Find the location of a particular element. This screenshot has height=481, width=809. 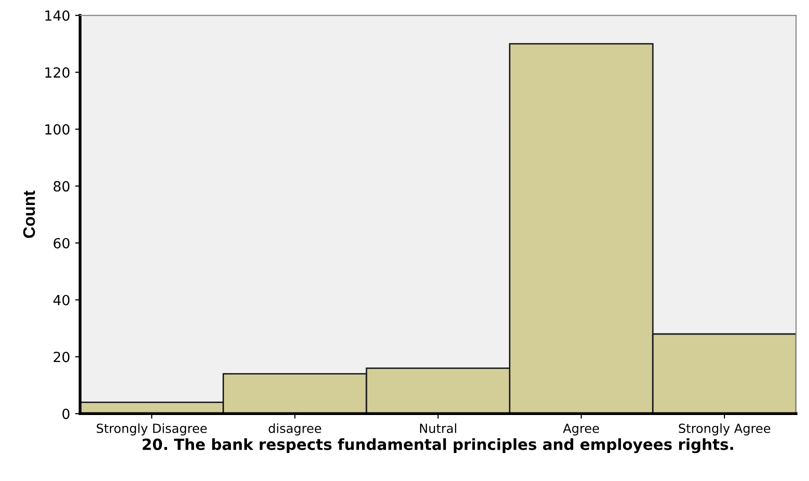

y-axis-title: Count is located at coordinates (29, 214).